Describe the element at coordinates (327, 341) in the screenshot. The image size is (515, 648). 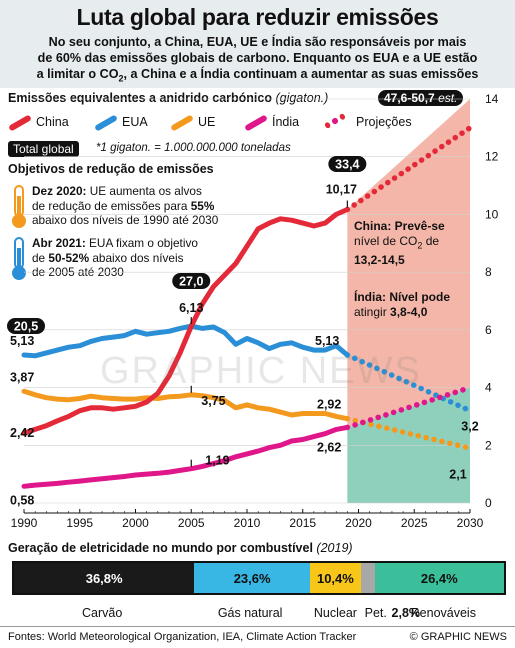
I see `data-label-usa-2019: 5,13` at that location.